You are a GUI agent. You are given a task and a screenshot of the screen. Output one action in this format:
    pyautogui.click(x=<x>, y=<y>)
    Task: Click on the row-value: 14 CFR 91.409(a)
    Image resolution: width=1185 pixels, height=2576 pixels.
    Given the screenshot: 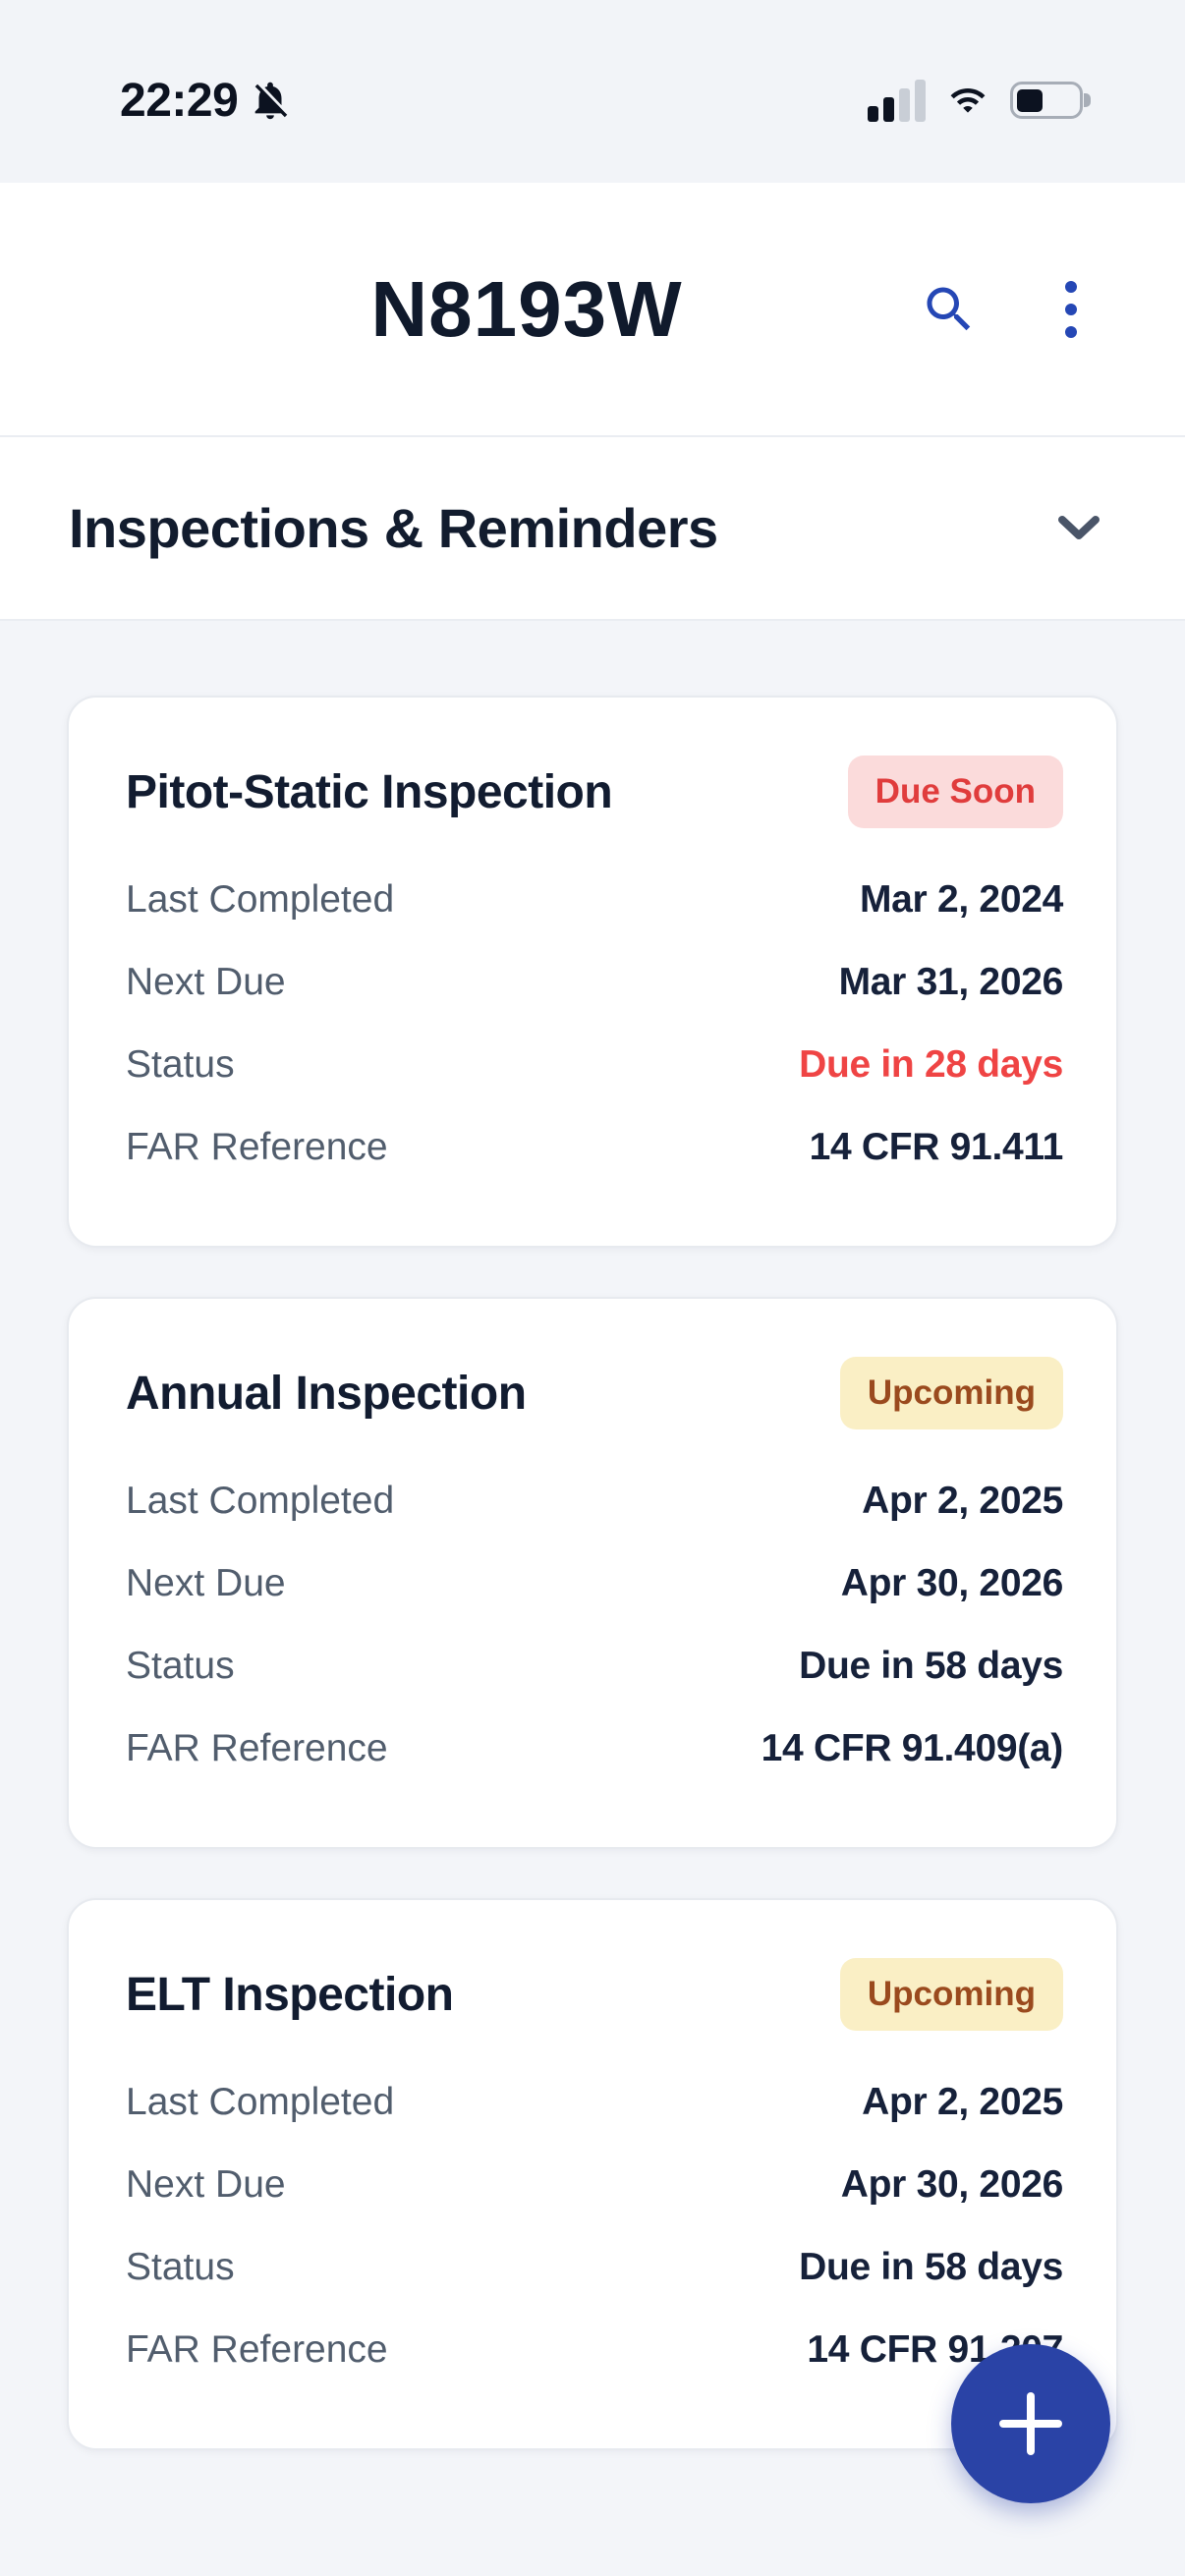 What is the action you would take?
    pyautogui.click(x=912, y=1748)
    